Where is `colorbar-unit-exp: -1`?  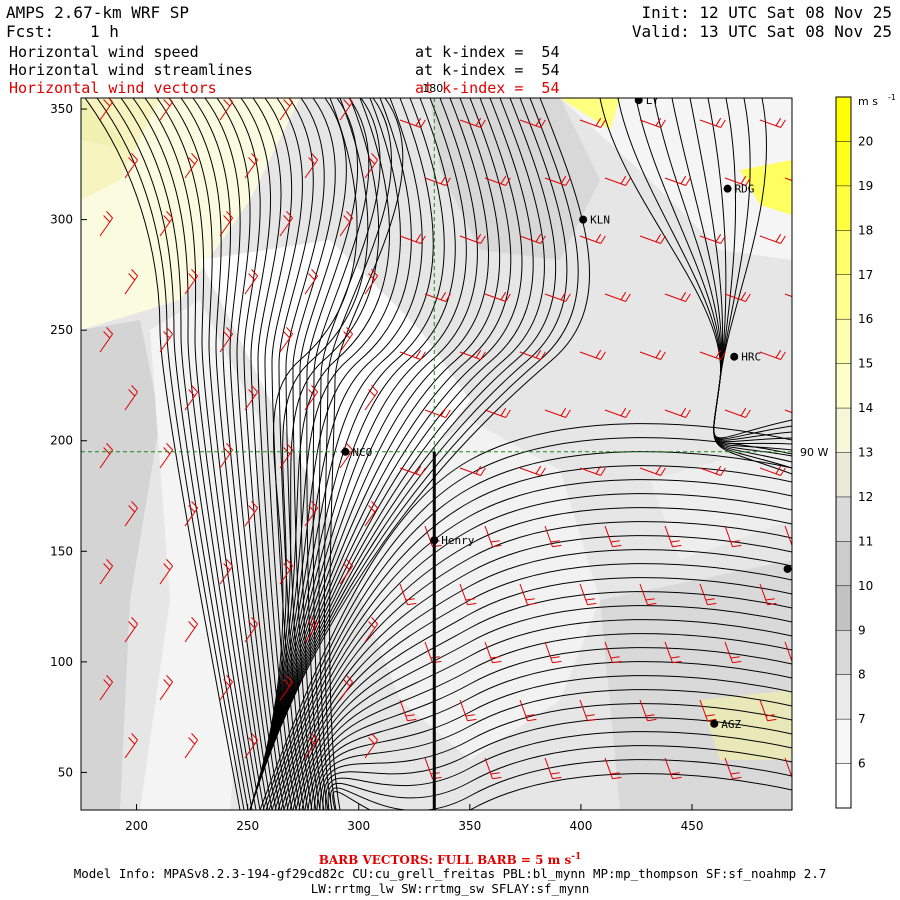 colorbar-unit-exp: -1 is located at coordinates (892, 97).